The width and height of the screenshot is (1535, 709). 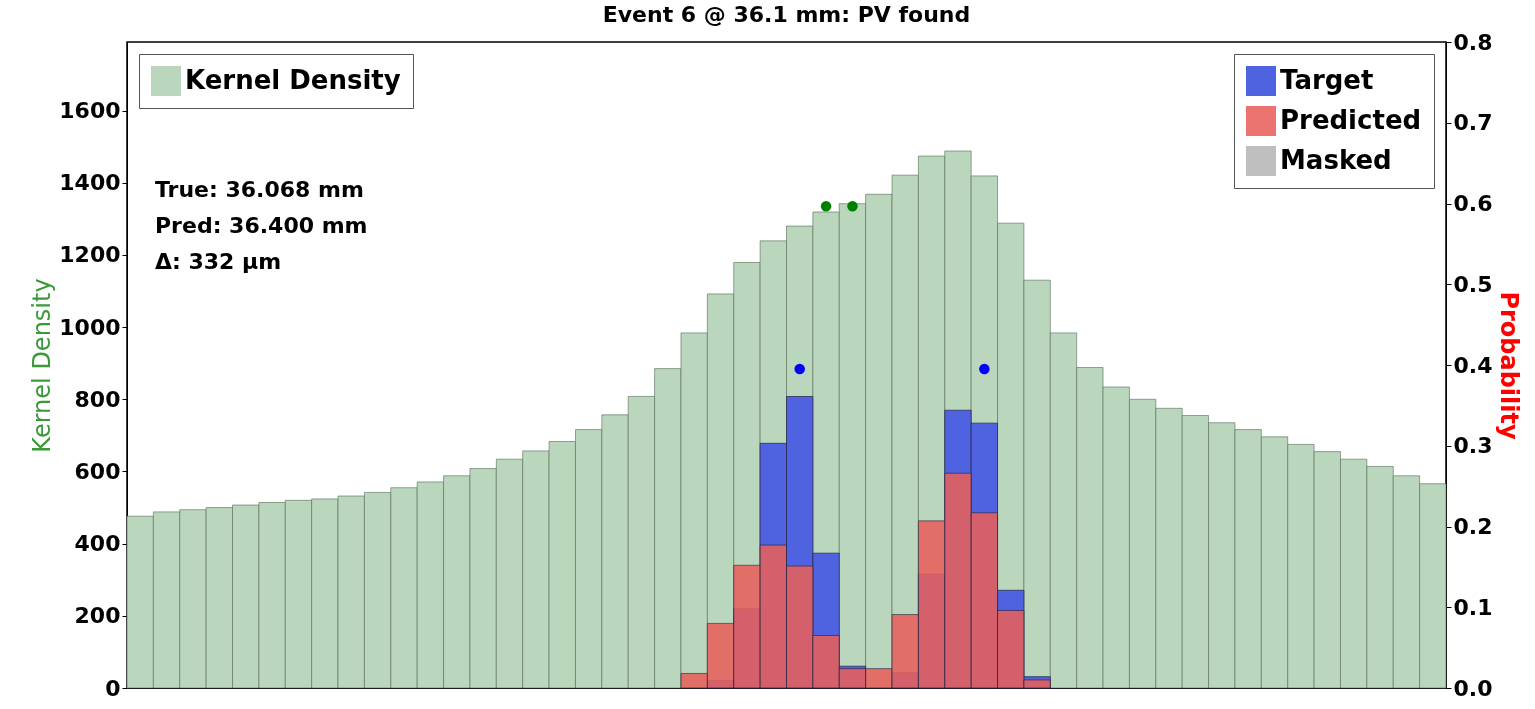 I want to click on chart-title: Event 6 @ 36.1 mm: PV found, so click(x=786, y=14).